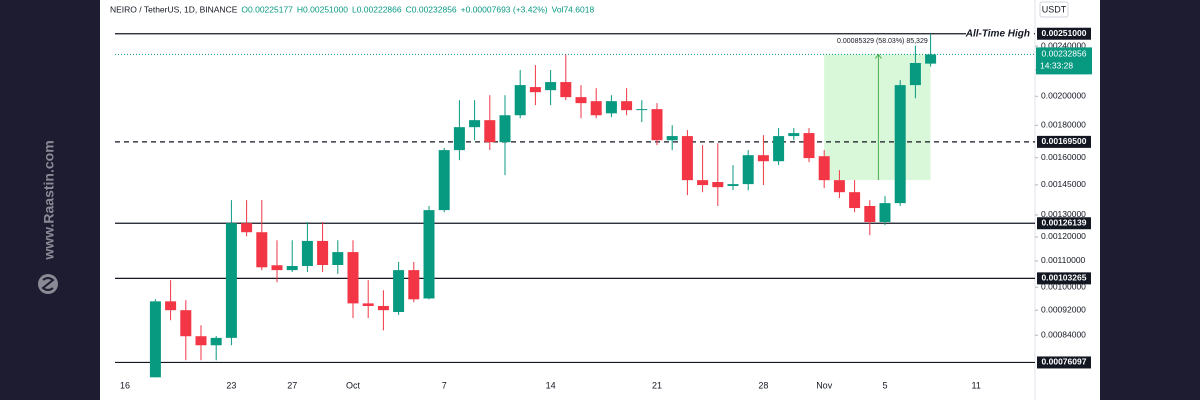  I want to click on x-tick-label: Nov, so click(824, 385).